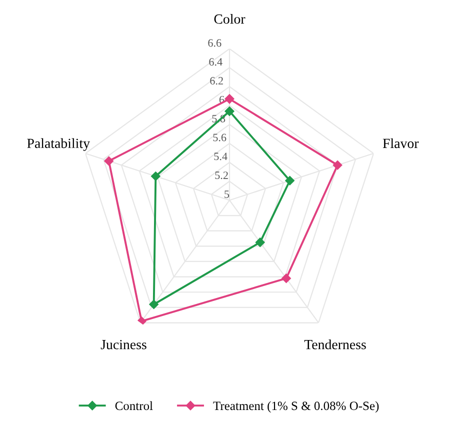 The width and height of the screenshot is (459, 426). What do you see at coordinates (219, 138) in the screenshot?
I see `y-tick-label: 5.6` at bounding box center [219, 138].